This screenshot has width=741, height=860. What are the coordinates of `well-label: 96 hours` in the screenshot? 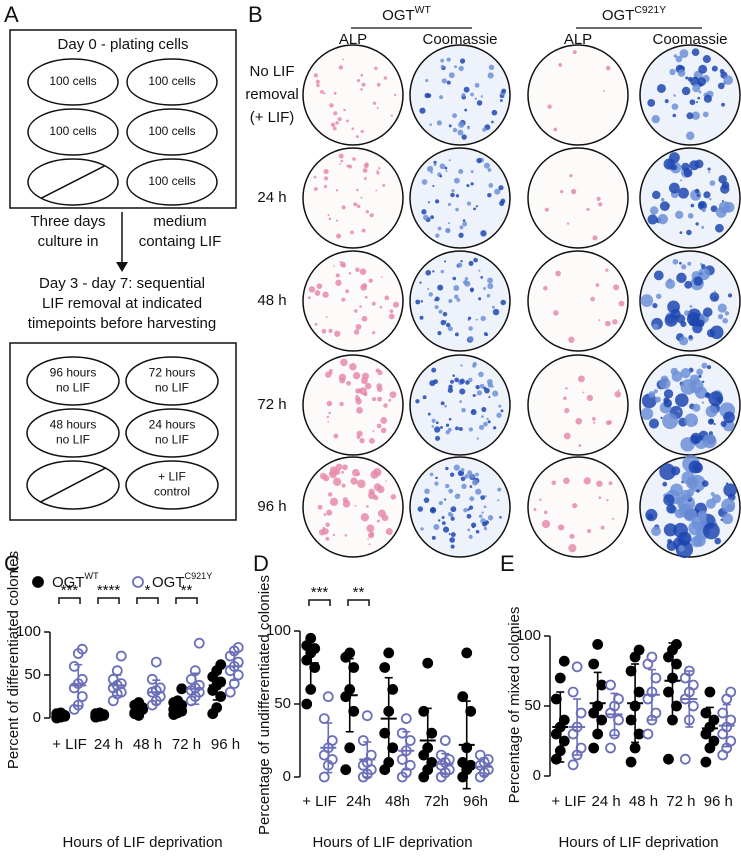 It's located at (73, 373).